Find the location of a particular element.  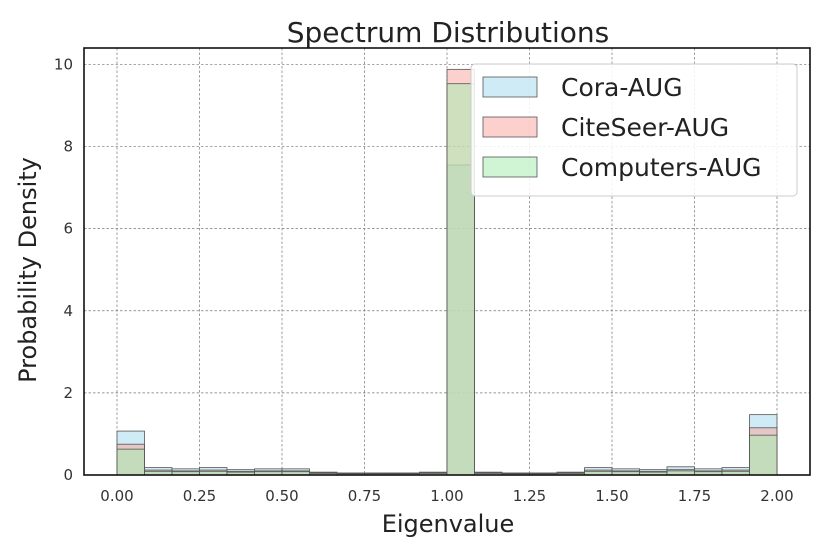

x-tick-label: 0.25 is located at coordinates (199, 496).